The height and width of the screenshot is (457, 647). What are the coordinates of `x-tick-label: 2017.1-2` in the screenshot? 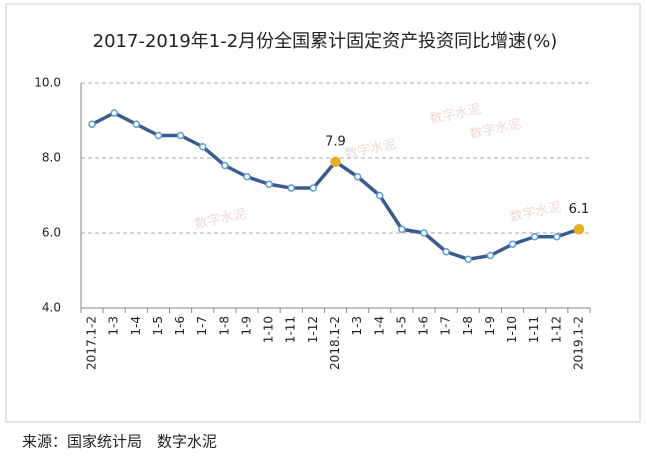 It's located at (92, 343).